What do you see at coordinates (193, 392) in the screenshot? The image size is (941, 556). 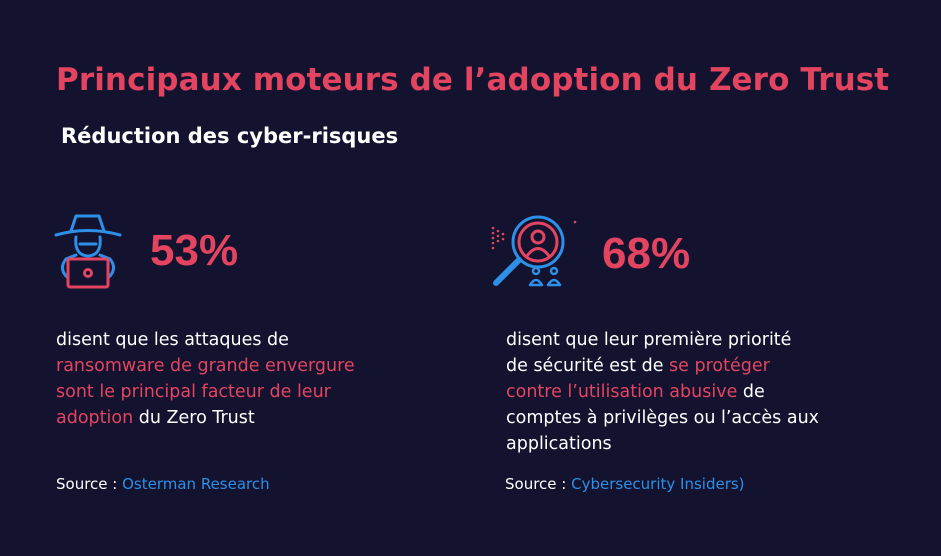 I see `description-highlight: sont le principal facteur de leur` at bounding box center [193, 392].